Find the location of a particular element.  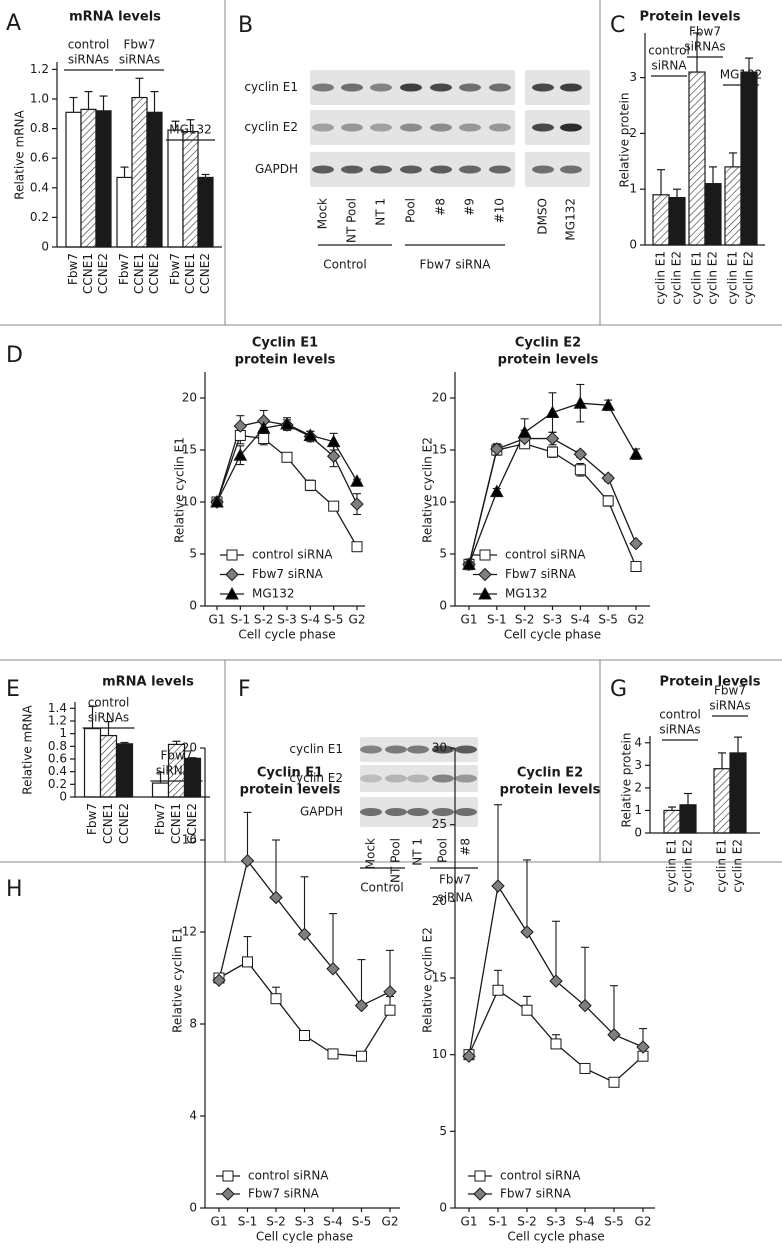

lane-label: NT 1 is located at coordinates (381, 212).